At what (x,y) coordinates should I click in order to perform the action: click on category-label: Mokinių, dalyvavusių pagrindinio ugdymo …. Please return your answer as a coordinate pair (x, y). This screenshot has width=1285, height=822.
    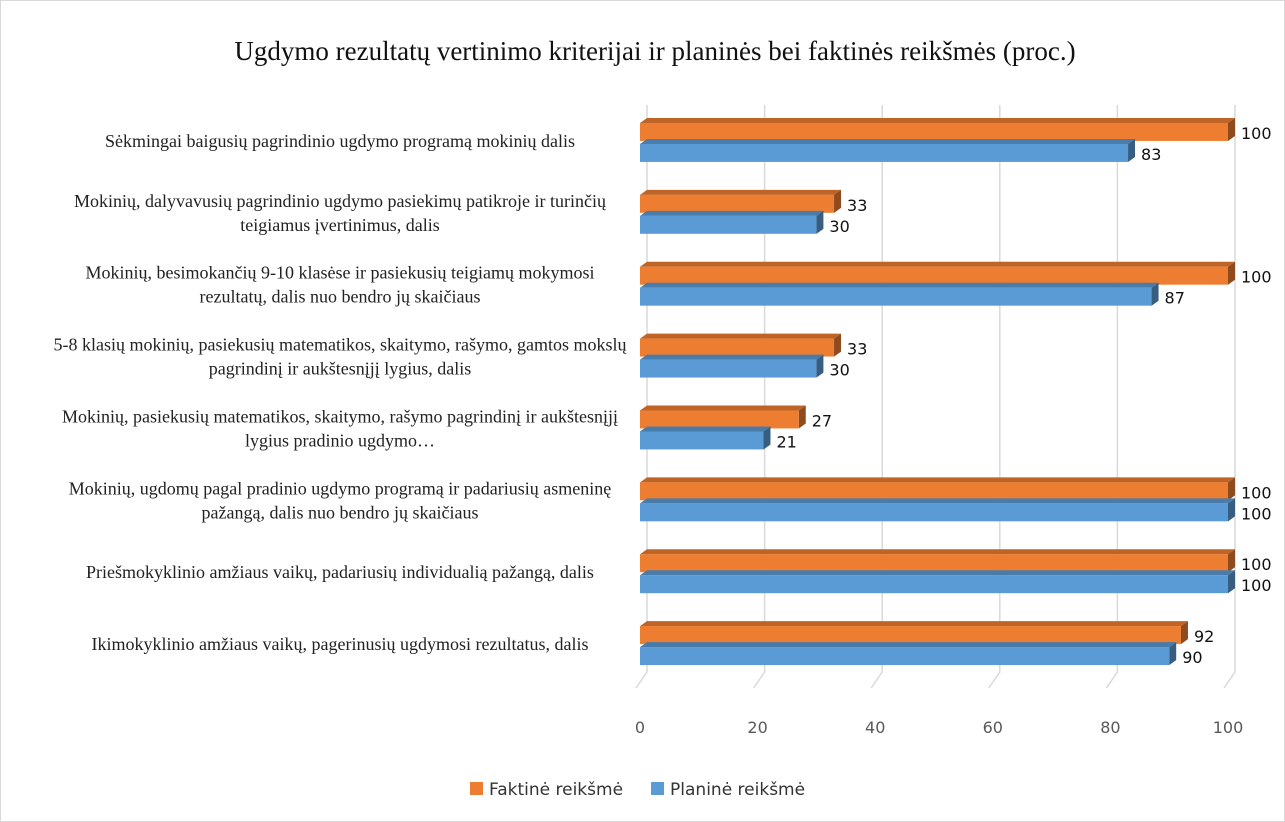
    Looking at the image, I should click on (340, 213).